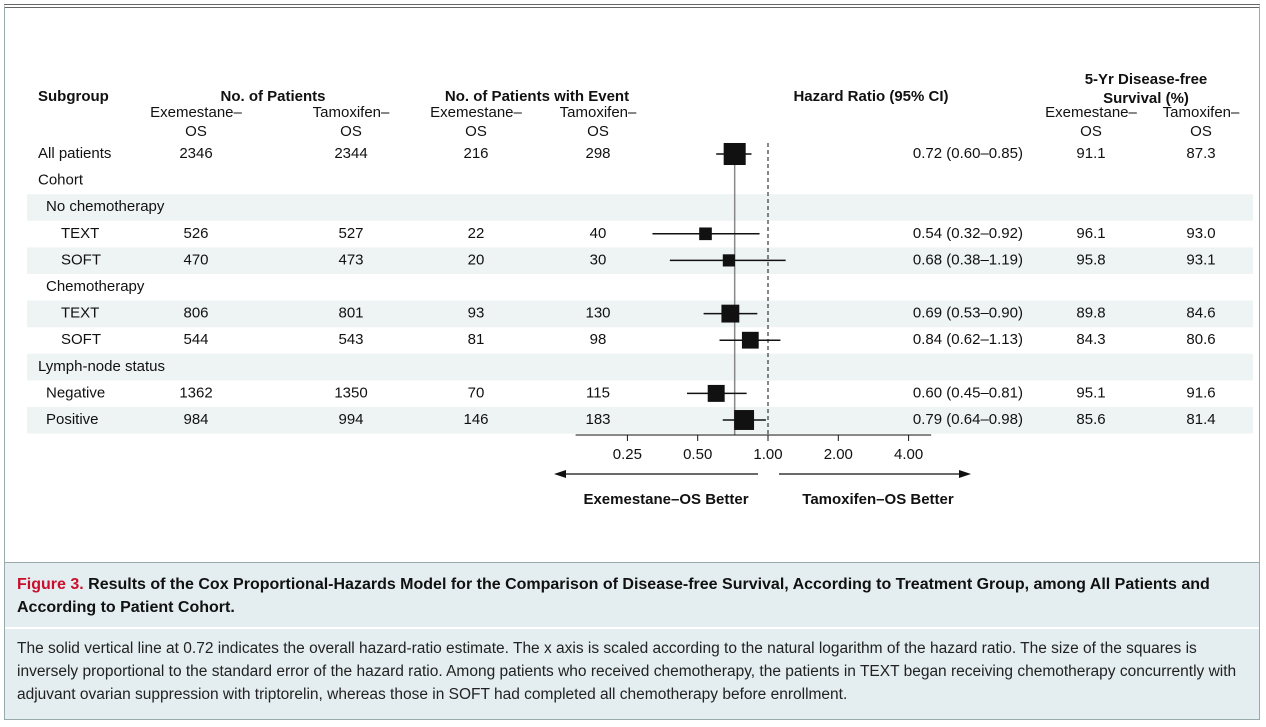  What do you see at coordinates (968, 392) in the screenshot?
I see `hr-label: 0.60 (0.45–0.81)` at bounding box center [968, 392].